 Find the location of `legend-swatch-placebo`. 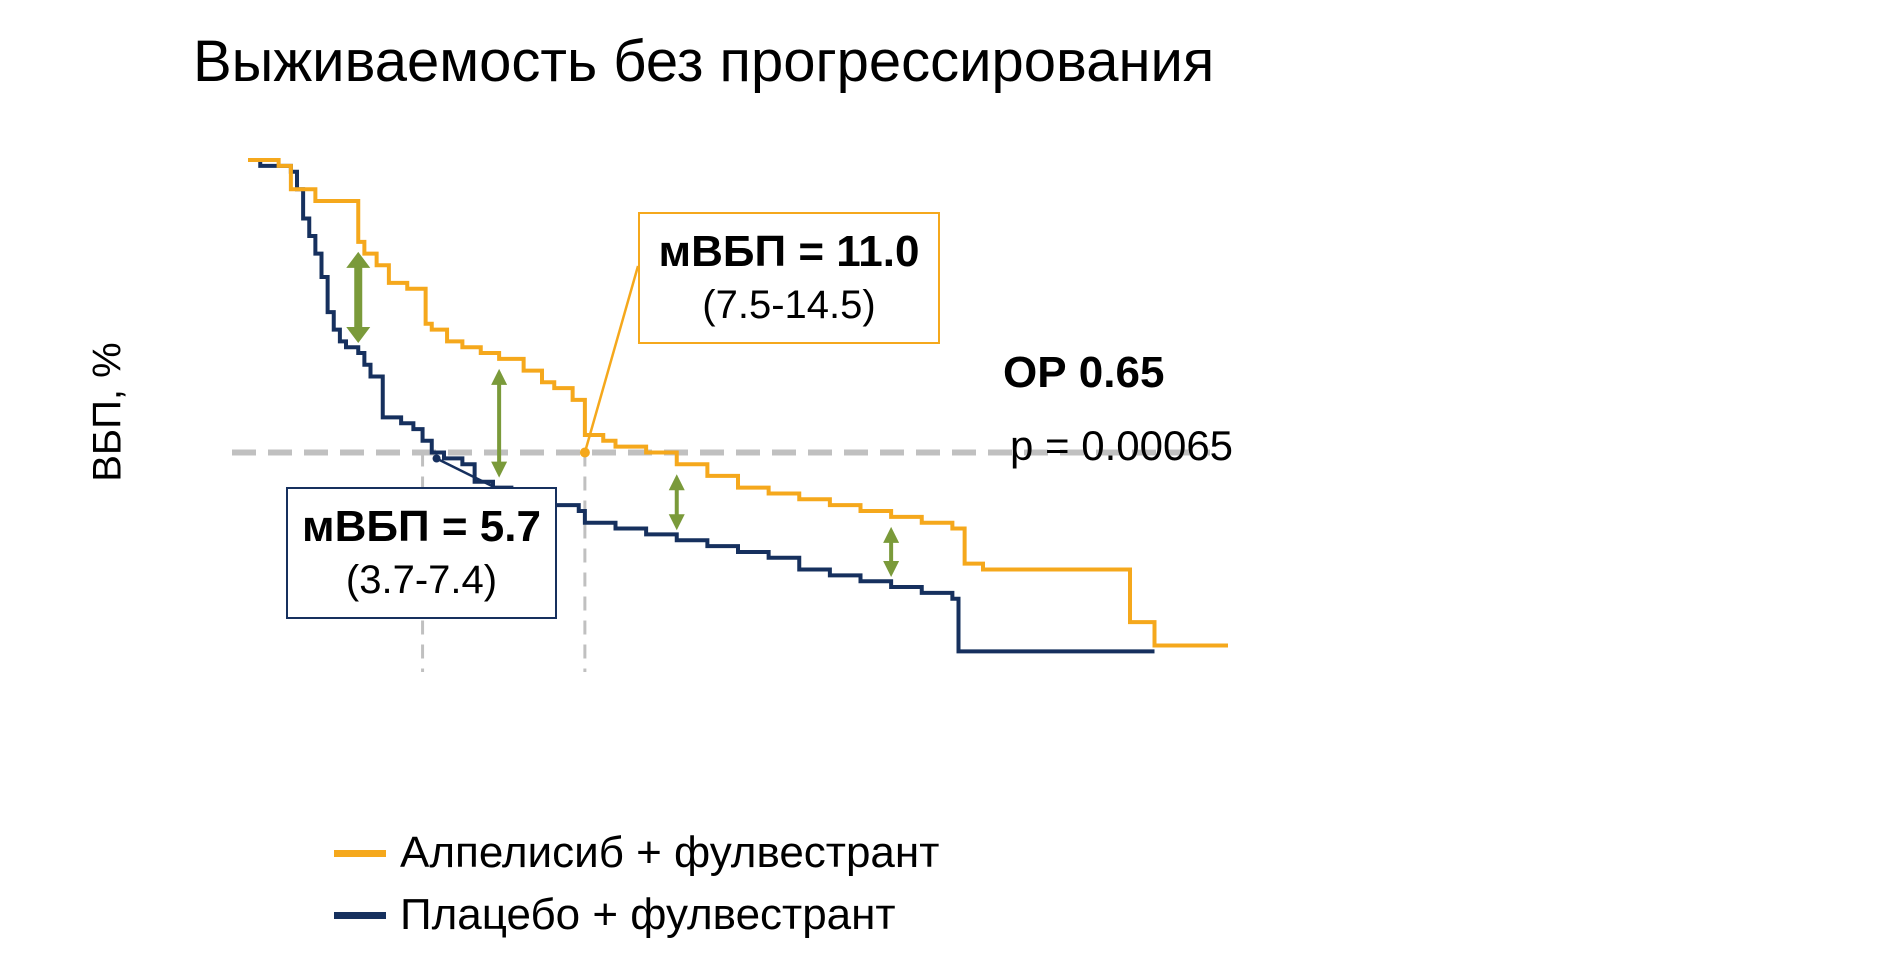

legend-swatch-placebo is located at coordinates (360, 915).